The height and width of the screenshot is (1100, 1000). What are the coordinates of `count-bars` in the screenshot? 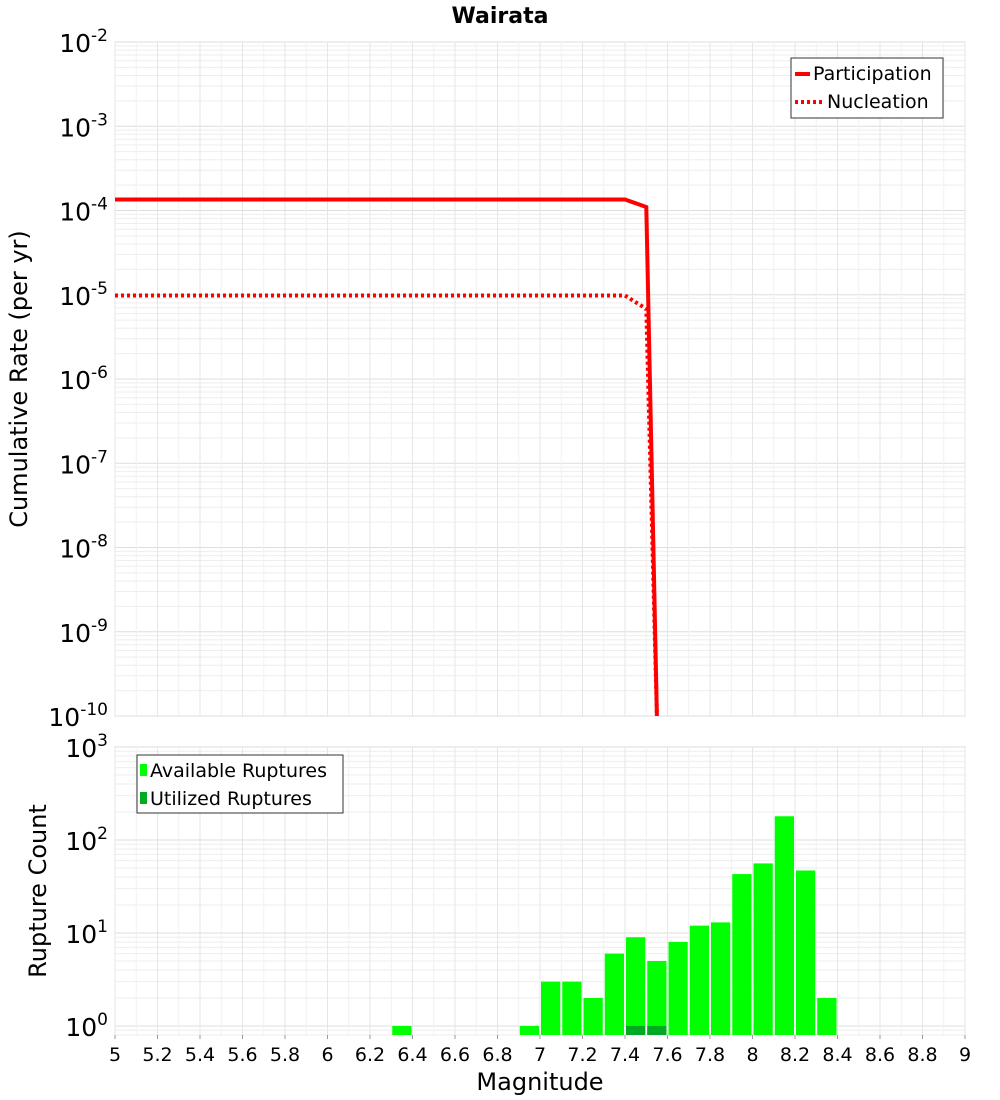 It's located at (614, 925).